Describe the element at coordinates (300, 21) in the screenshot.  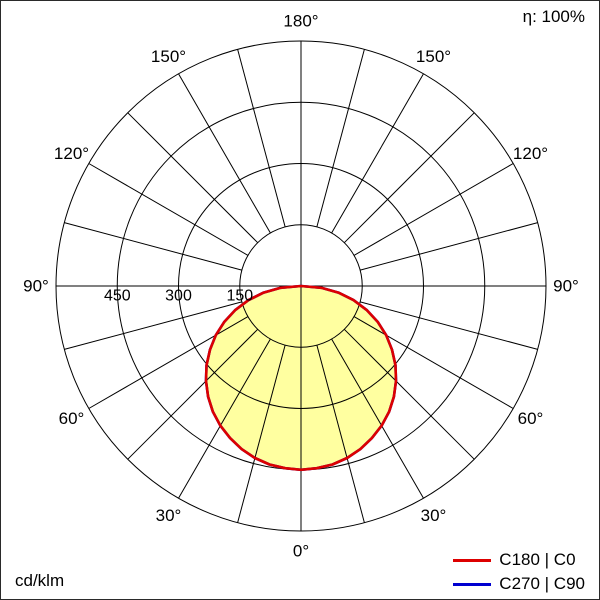
I see `svg-text: 180°` at that location.